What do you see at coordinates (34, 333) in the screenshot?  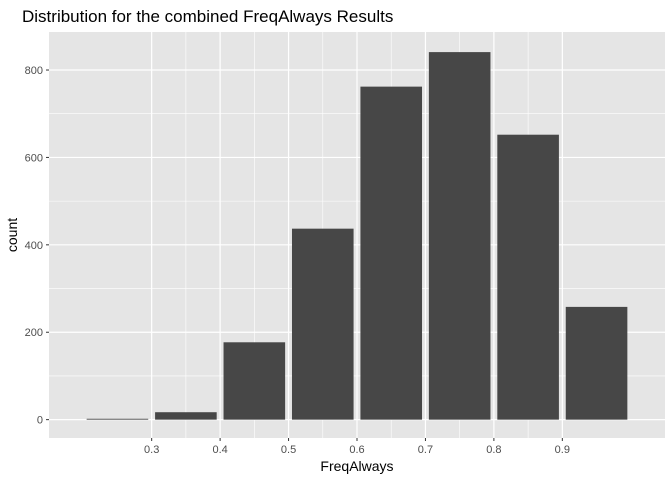 I see `y-tick-label: 200` at bounding box center [34, 333].